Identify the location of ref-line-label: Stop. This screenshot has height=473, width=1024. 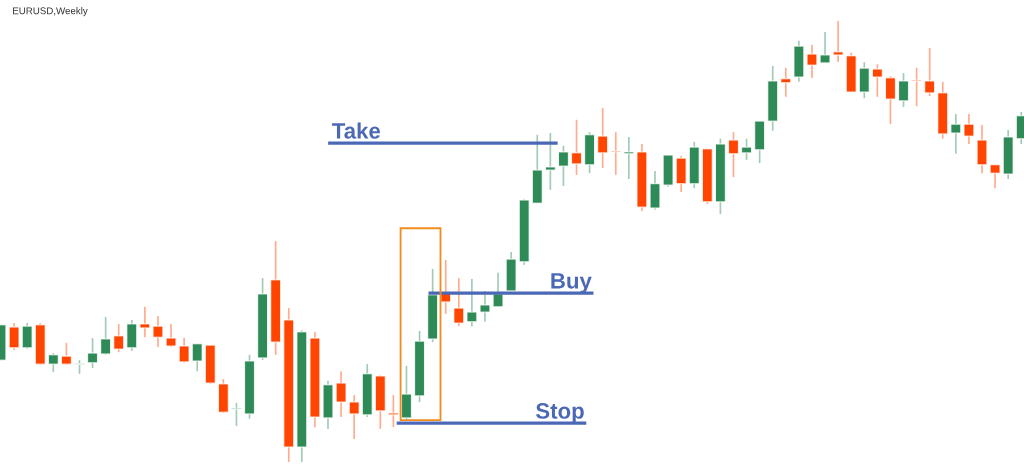
(559, 413).